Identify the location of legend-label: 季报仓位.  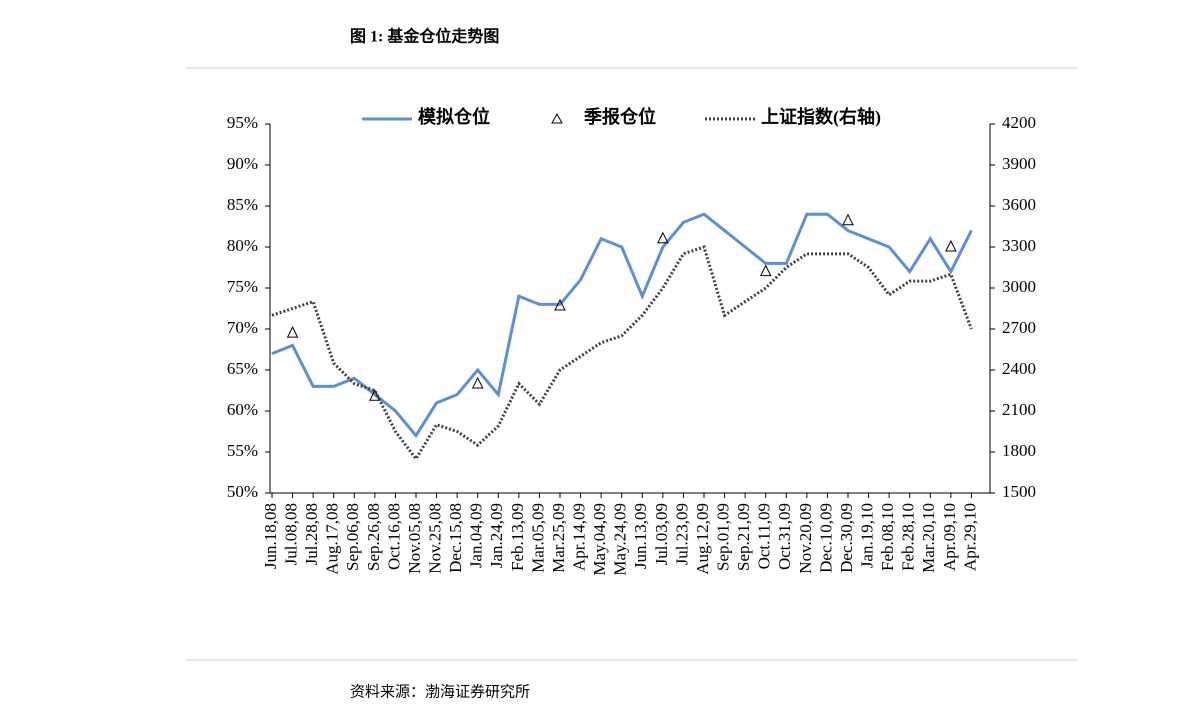
(620, 116).